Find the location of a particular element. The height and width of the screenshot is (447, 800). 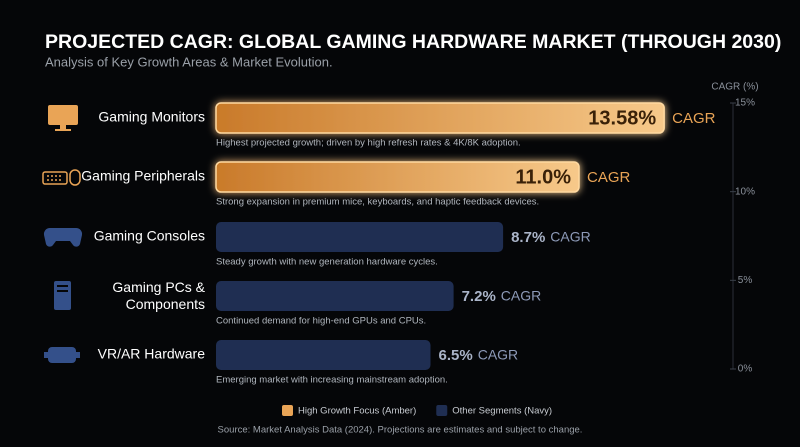

tick-label: 0% is located at coordinates (745, 369).